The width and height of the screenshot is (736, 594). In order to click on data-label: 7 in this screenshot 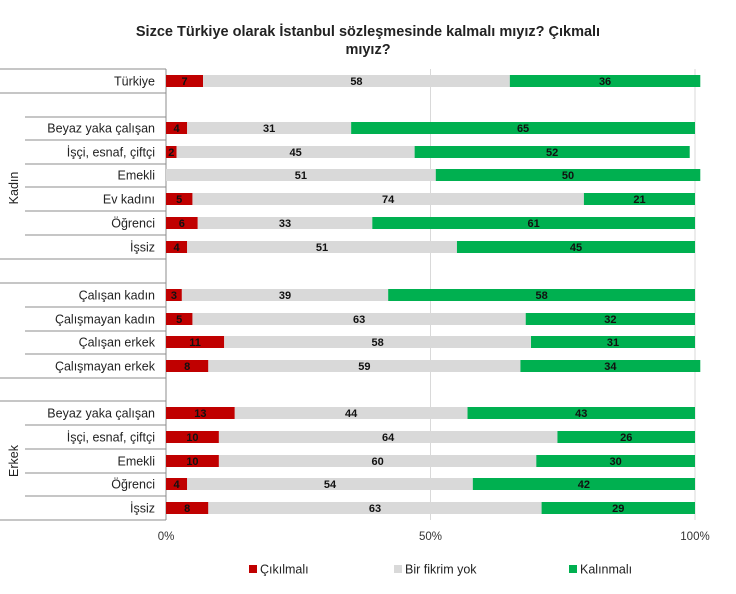, I will do `click(184, 82)`.